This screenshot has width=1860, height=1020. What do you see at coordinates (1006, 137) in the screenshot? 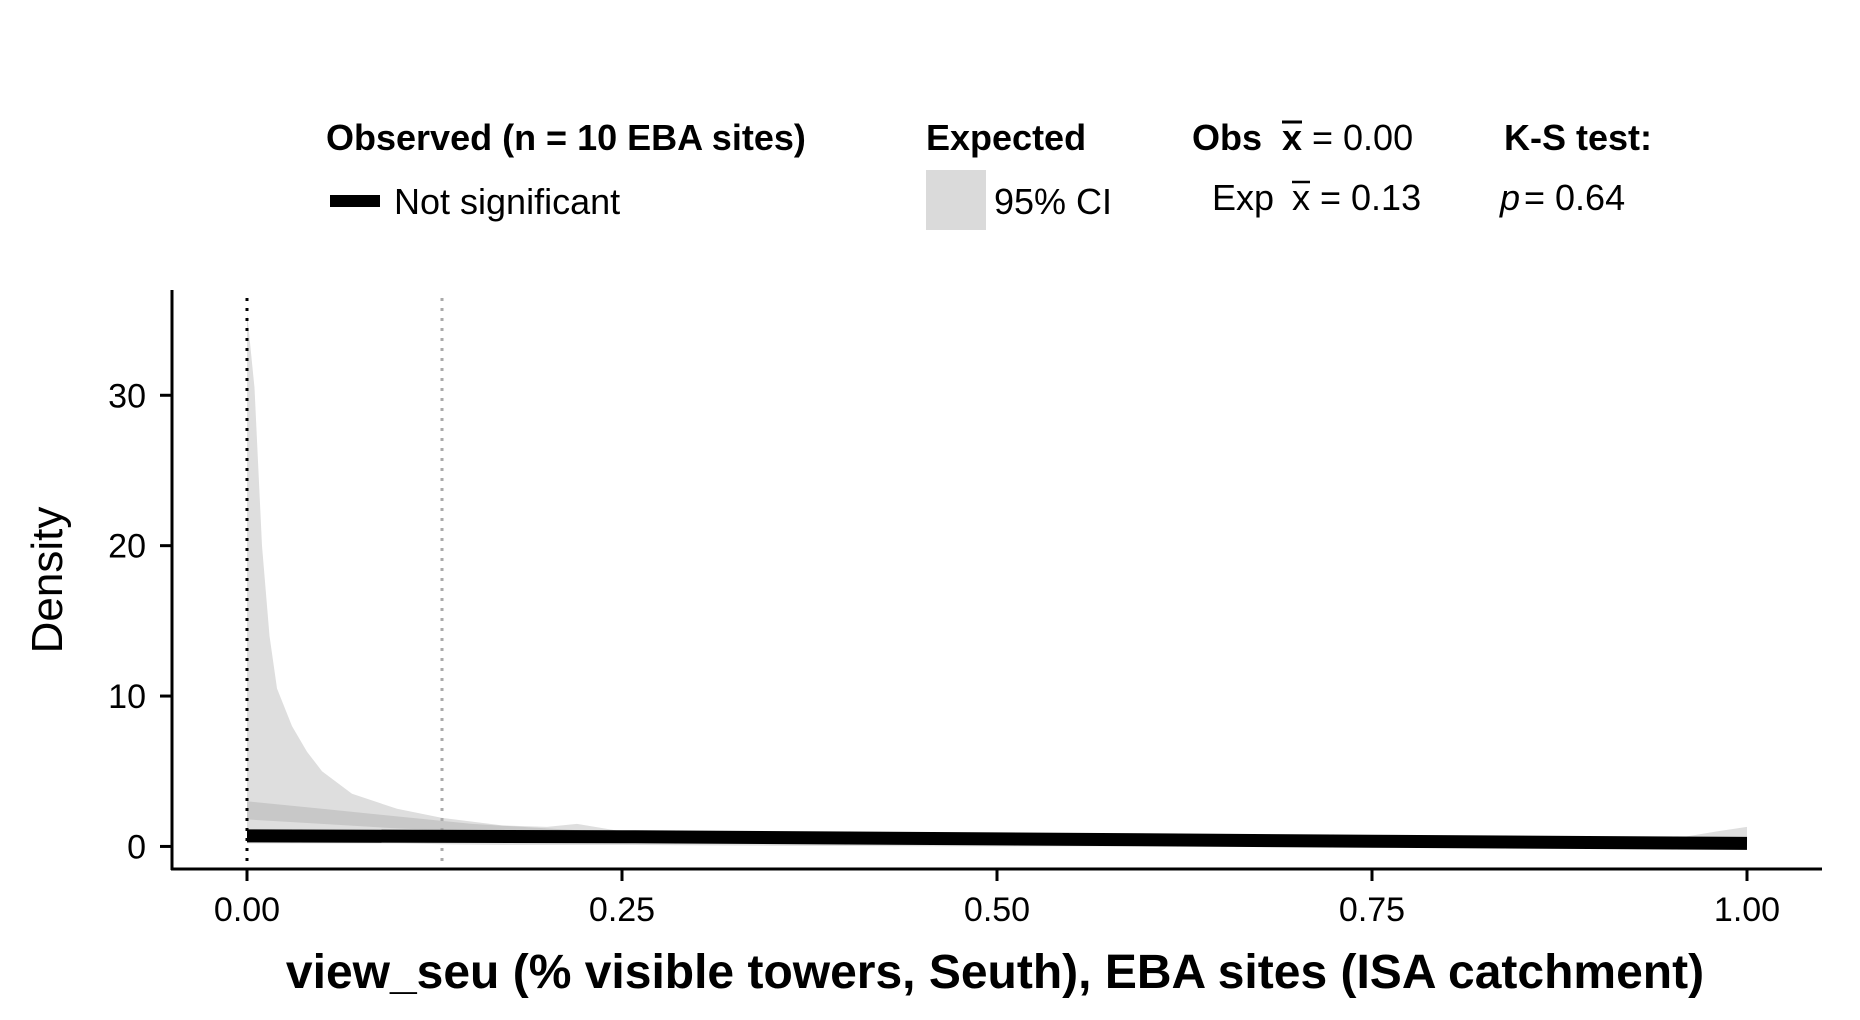
I see `legend-expected-title: Expected` at bounding box center [1006, 137].